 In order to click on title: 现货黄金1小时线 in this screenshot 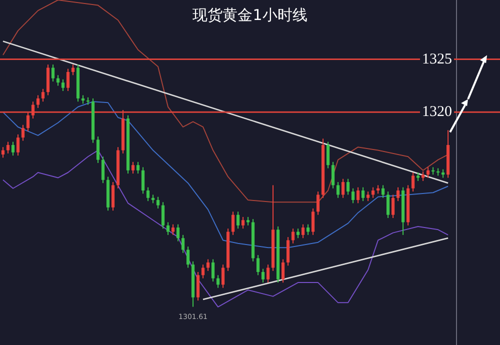, I will do `click(250, 15)`.